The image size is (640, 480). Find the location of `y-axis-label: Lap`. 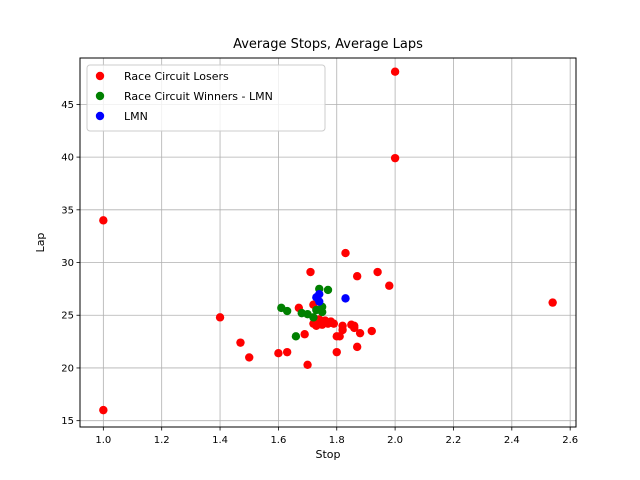

y-axis-label: Lap is located at coordinates (40, 243).